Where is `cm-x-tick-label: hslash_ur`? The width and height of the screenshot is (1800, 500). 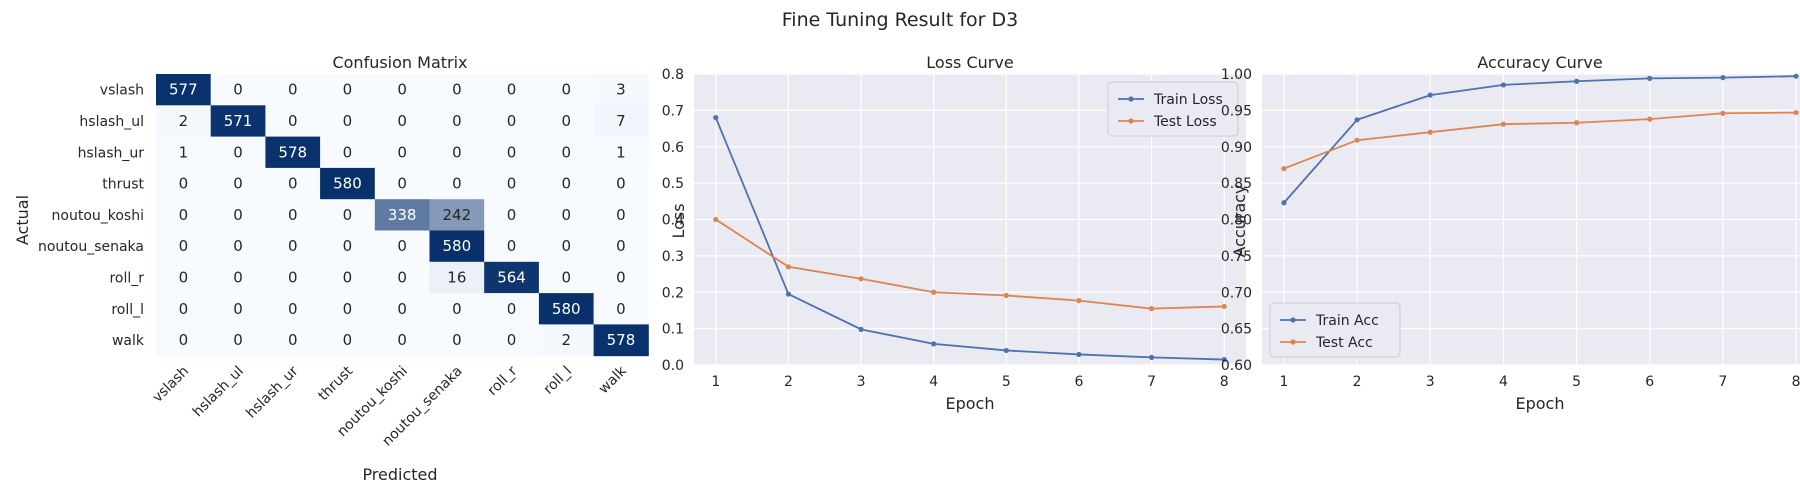 cm-x-tick-label: hslash_ur is located at coordinates (272, 392).